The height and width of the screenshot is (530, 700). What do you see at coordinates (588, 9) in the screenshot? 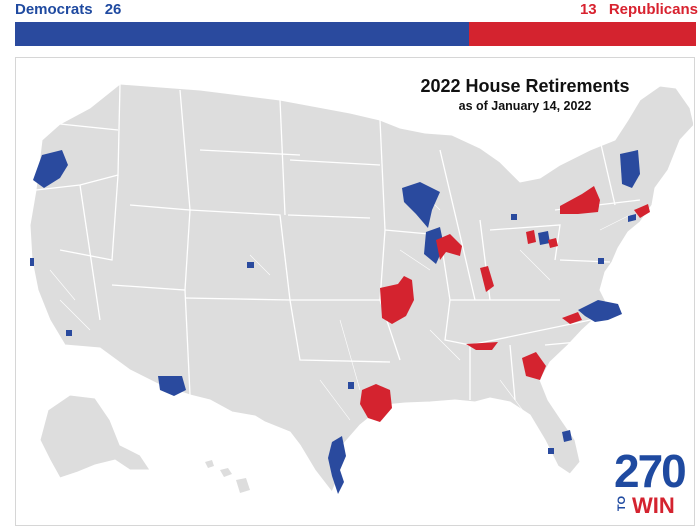
I see `republicans-count: 13` at bounding box center [588, 9].